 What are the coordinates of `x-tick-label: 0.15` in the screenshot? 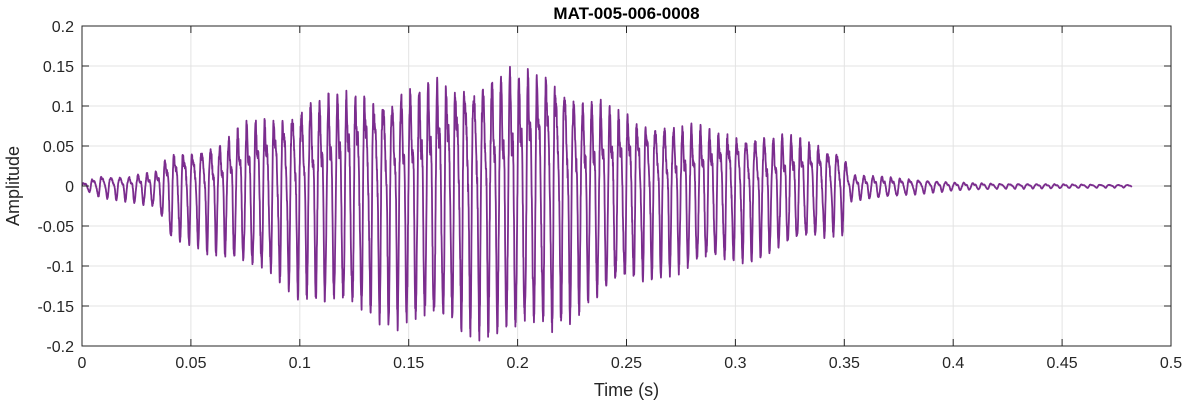 It's located at (408, 363).